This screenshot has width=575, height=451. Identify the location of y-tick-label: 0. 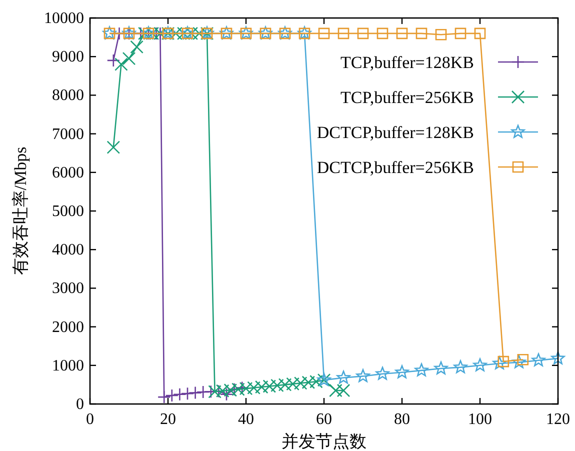
(80, 404).